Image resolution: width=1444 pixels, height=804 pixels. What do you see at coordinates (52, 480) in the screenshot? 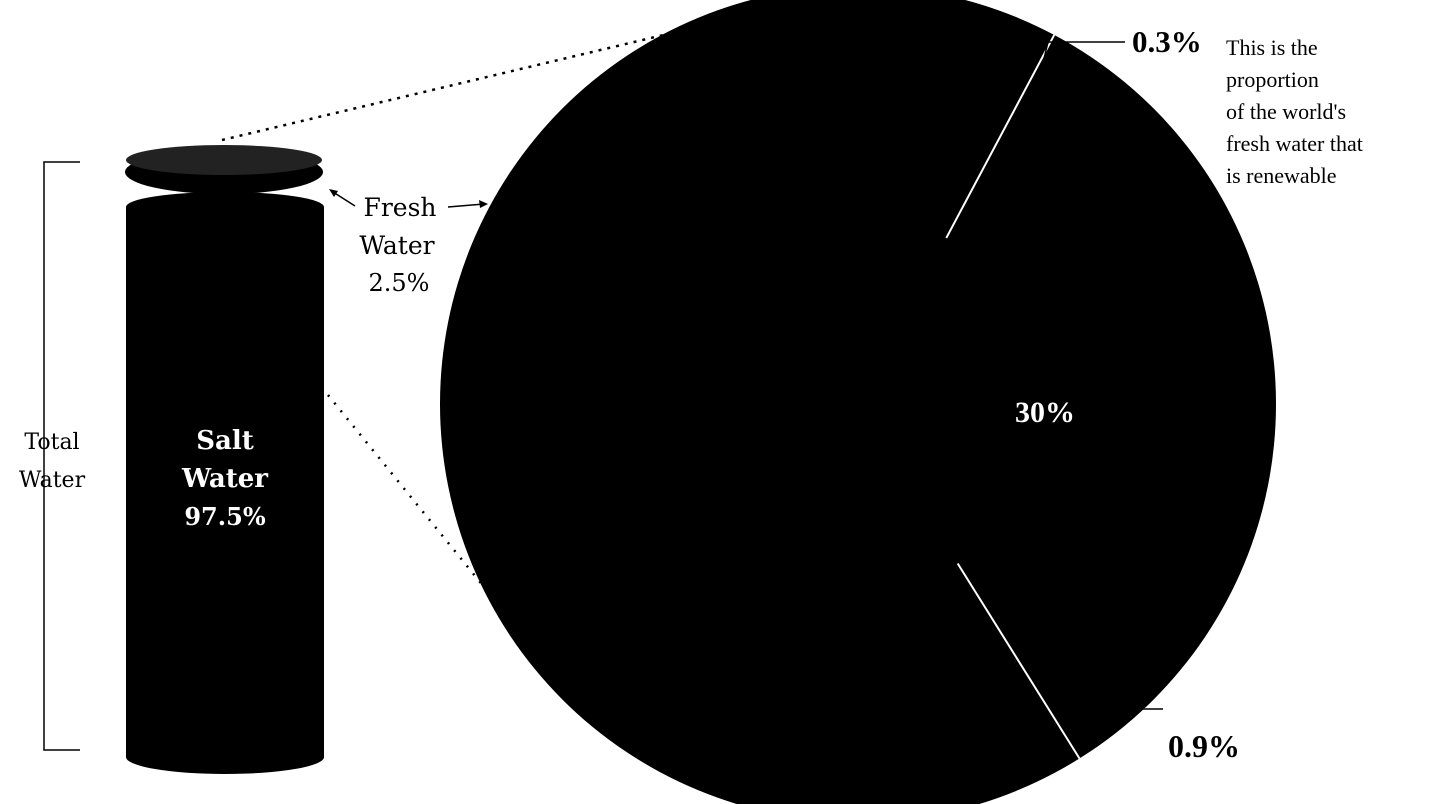
I see `total-water-label-line2: Water` at bounding box center [52, 480].